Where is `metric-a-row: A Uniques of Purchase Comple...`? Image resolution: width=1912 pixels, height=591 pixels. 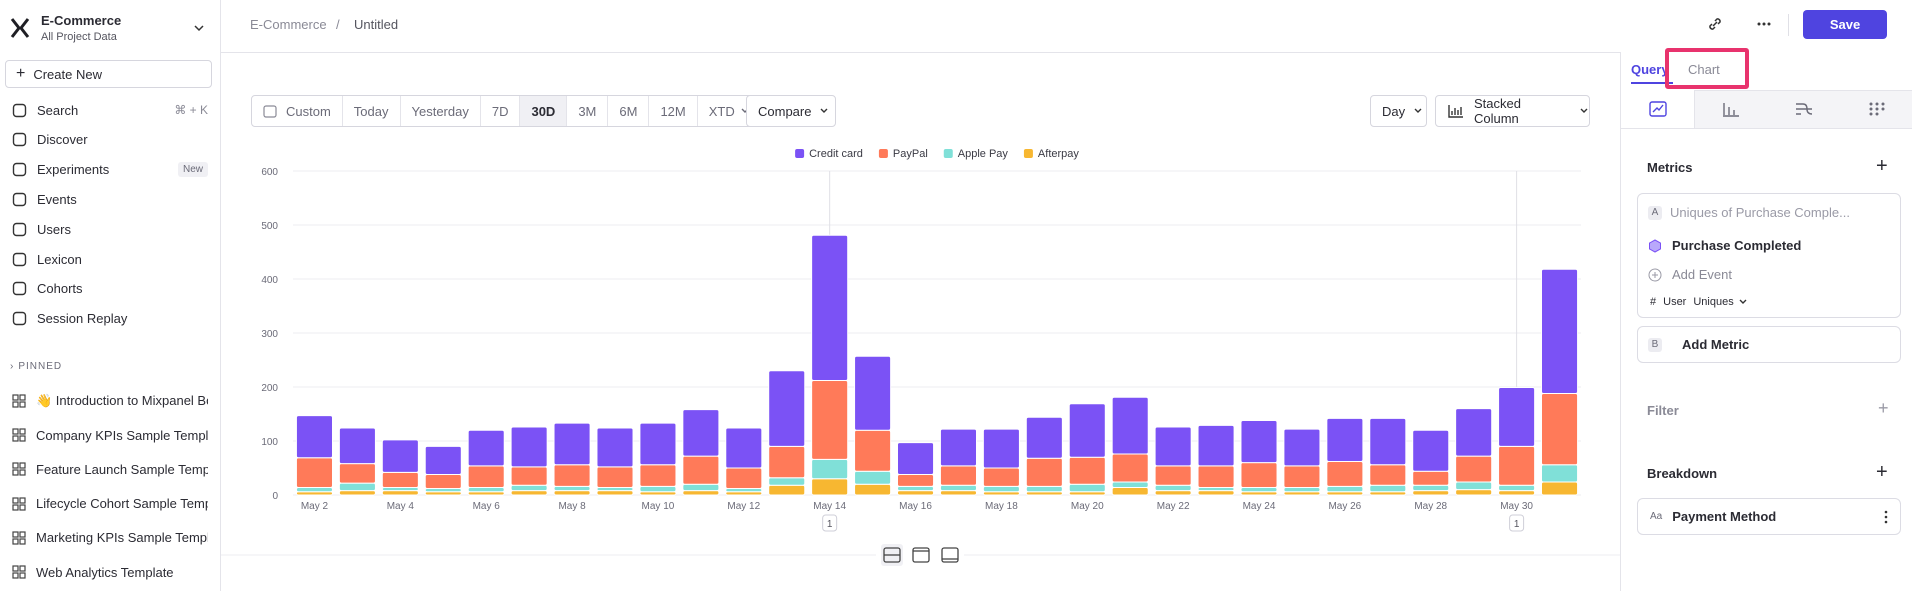 metric-a-row: A Uniques of Purchase Comple... is located at coordinates (1749, 212).